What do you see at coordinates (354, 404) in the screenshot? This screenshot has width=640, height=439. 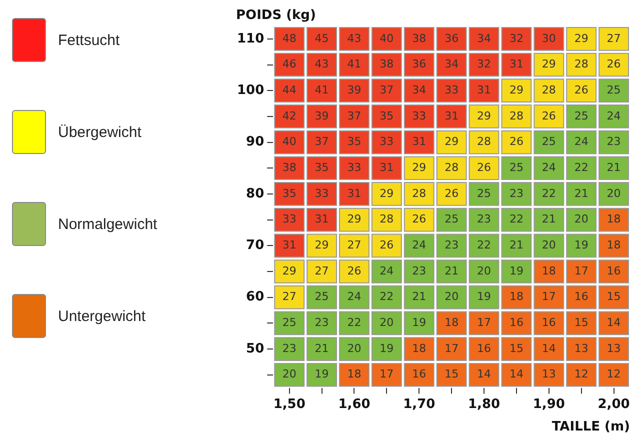 I see `x-tick-label: 1,60` at bounding box center [354, 404].